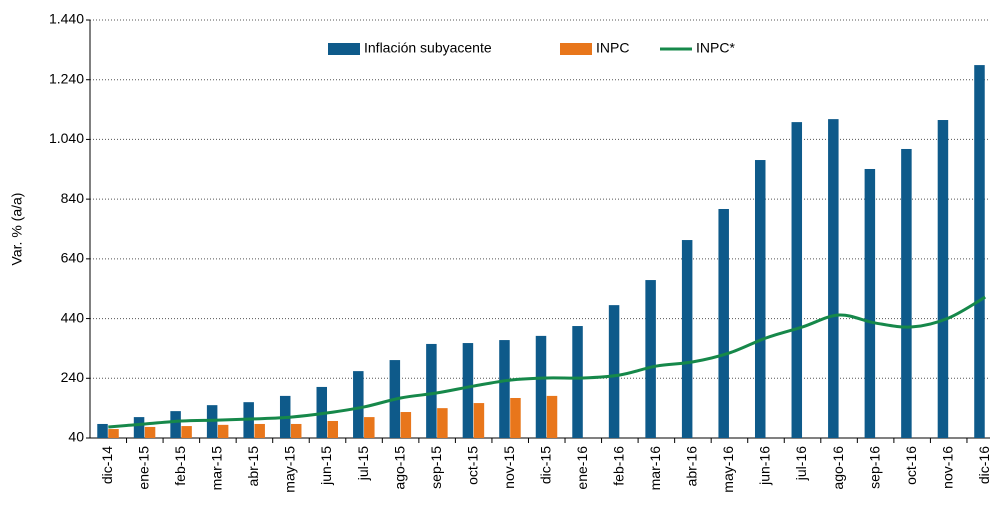 This screenshot has height=511, width=992. What do you see at coordinates (428, 48) in the screenshot?
I see `legend-label: Inflación subyacente` at bounding box center [428, 48].